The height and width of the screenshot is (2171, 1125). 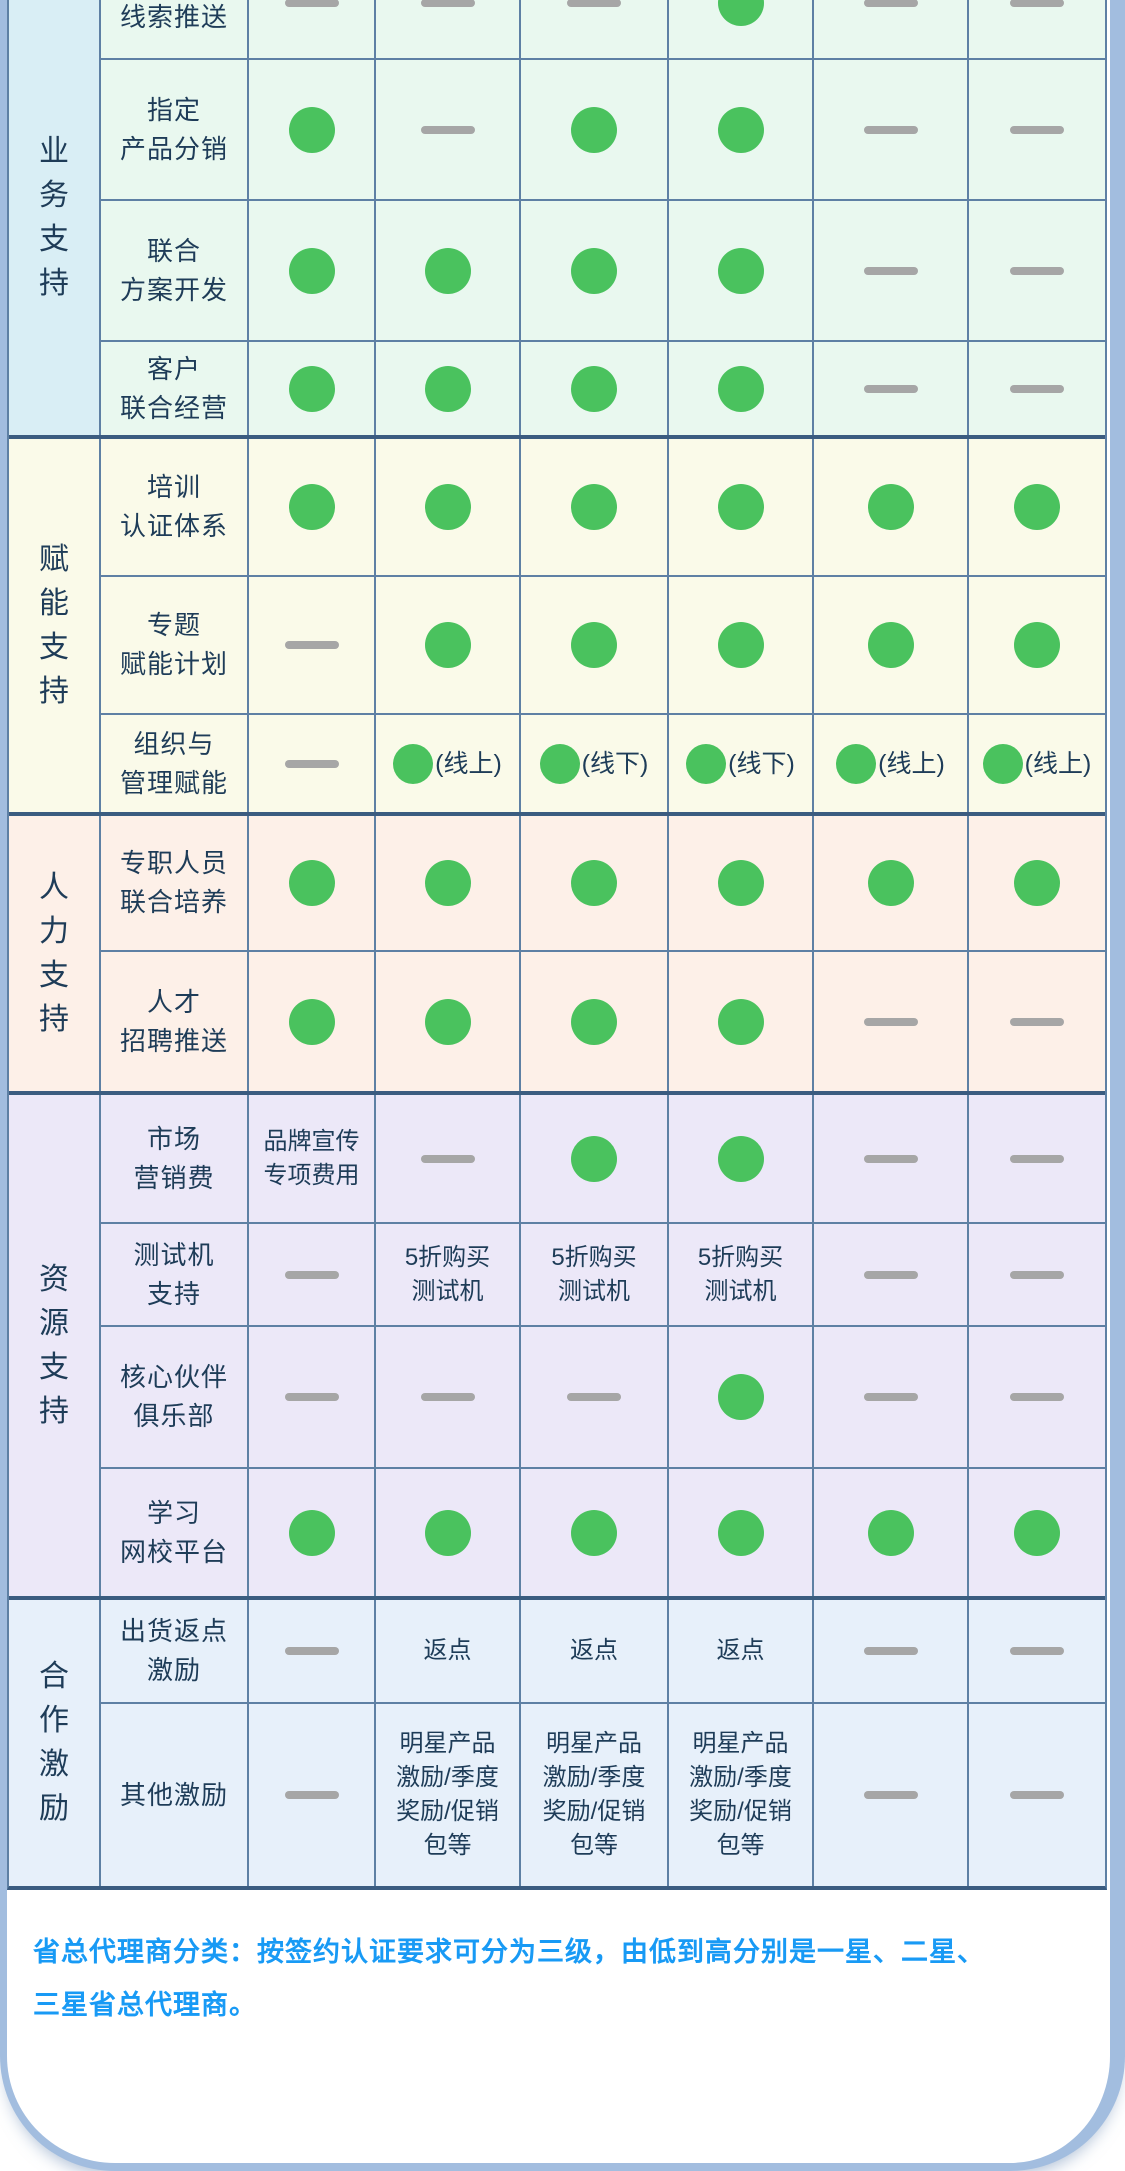 What do you see at coordinates (311, 1158) in the screenshot?
I see `value-cell: 品牌宣传 专项费用` at bounding box center [311, 1158].